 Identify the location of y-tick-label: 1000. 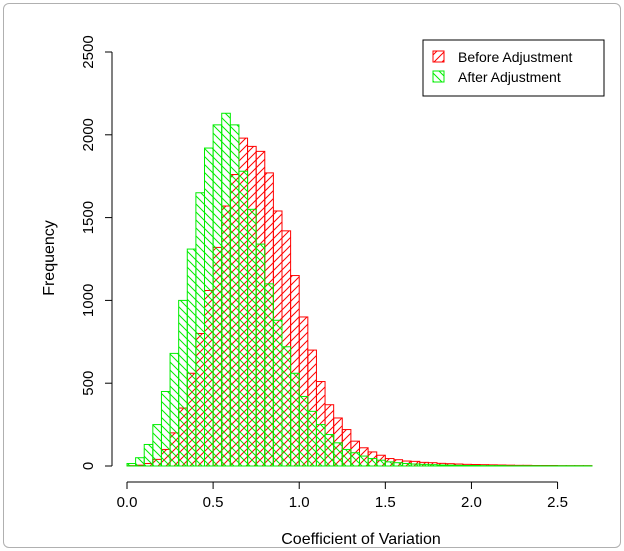
(88, 300).